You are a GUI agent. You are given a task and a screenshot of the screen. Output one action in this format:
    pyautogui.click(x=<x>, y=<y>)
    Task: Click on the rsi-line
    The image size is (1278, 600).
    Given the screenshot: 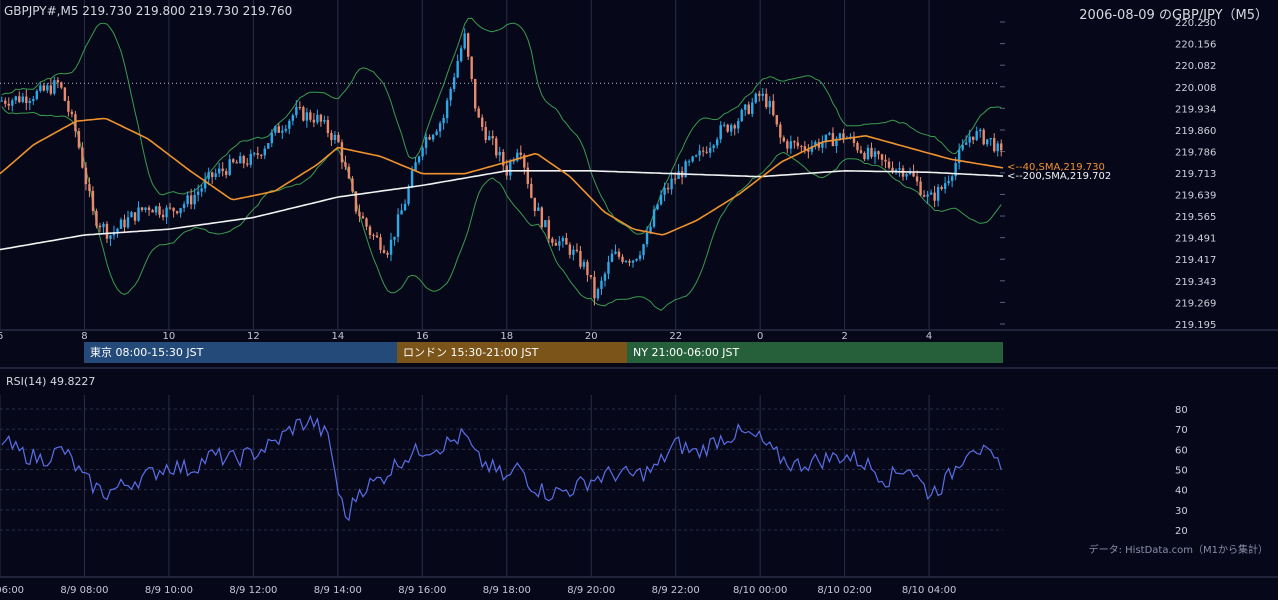 What is the action you would take?
    pyautogui.click(x=501, y=468)
    